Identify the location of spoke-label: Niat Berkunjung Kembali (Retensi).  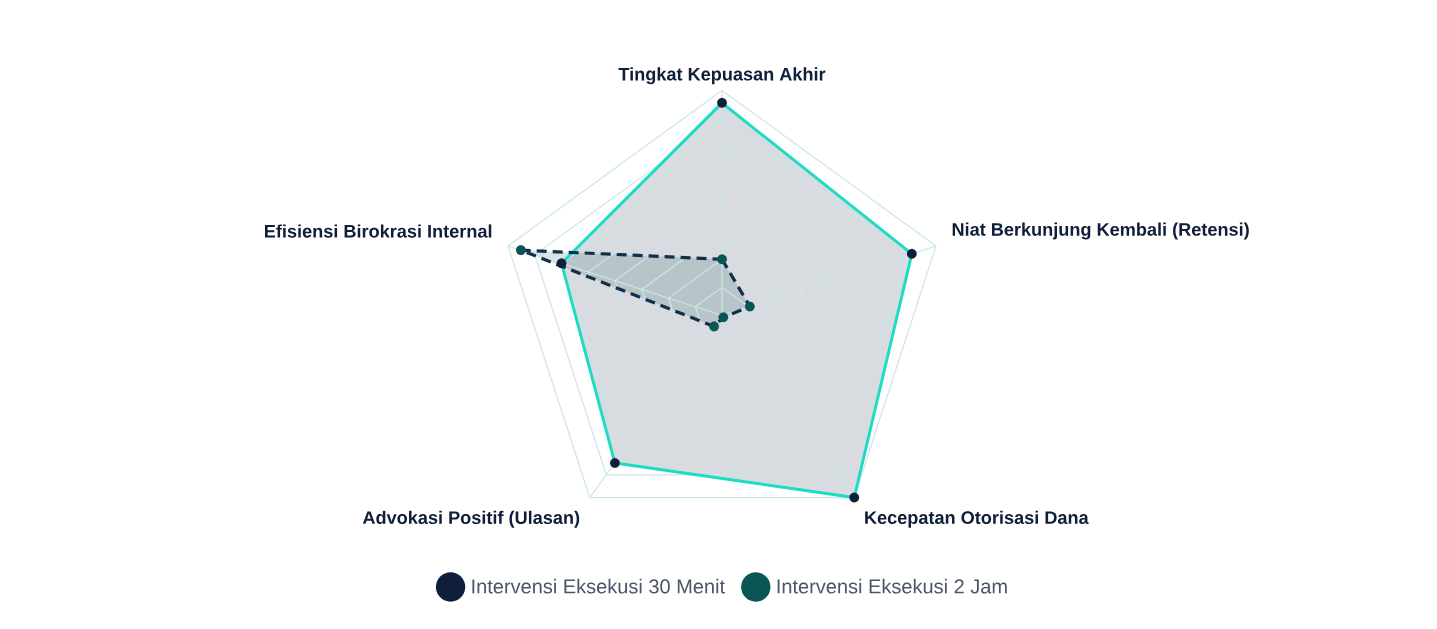
(1100, 231).